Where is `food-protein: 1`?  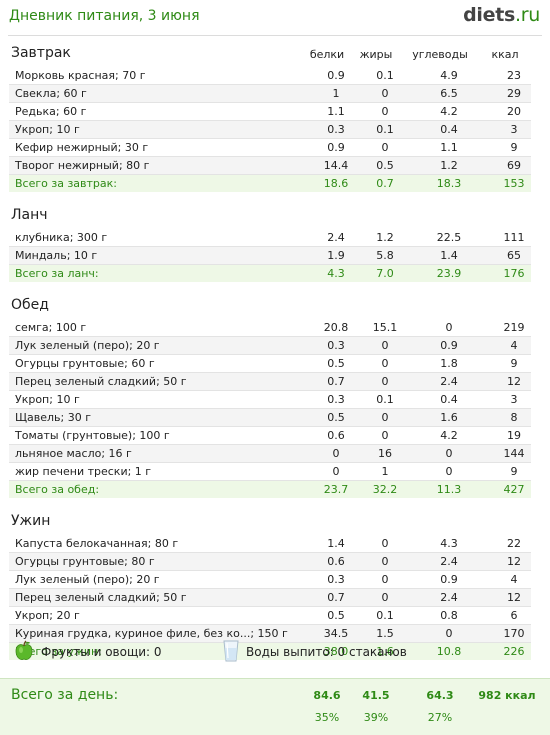
food-protein: 1 is located at coordinates (336, 93).